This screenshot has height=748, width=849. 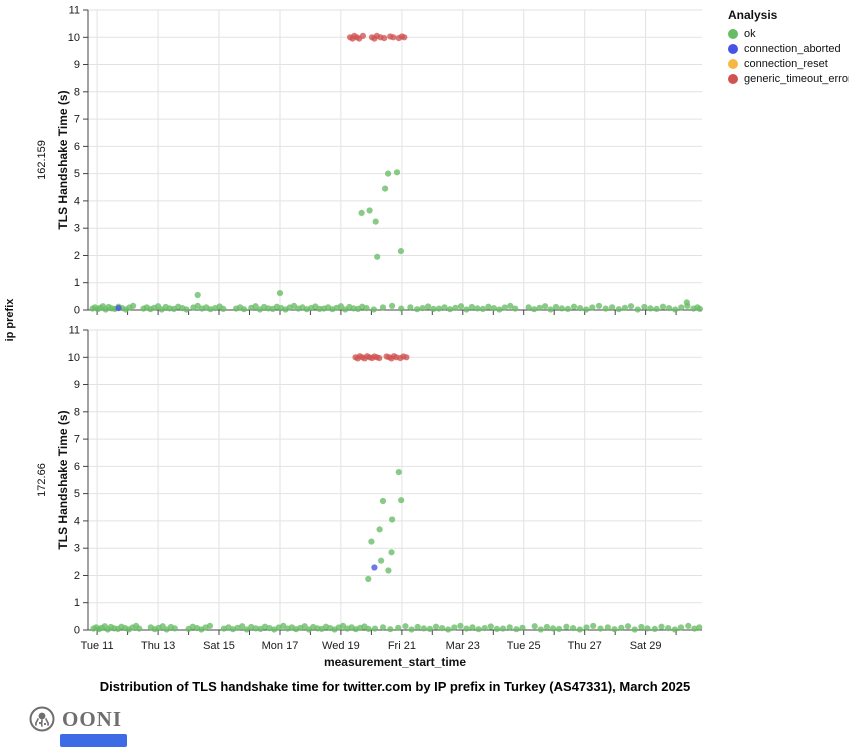 I want to click on svg-text: Thu 13, so click(x=158, y=646).